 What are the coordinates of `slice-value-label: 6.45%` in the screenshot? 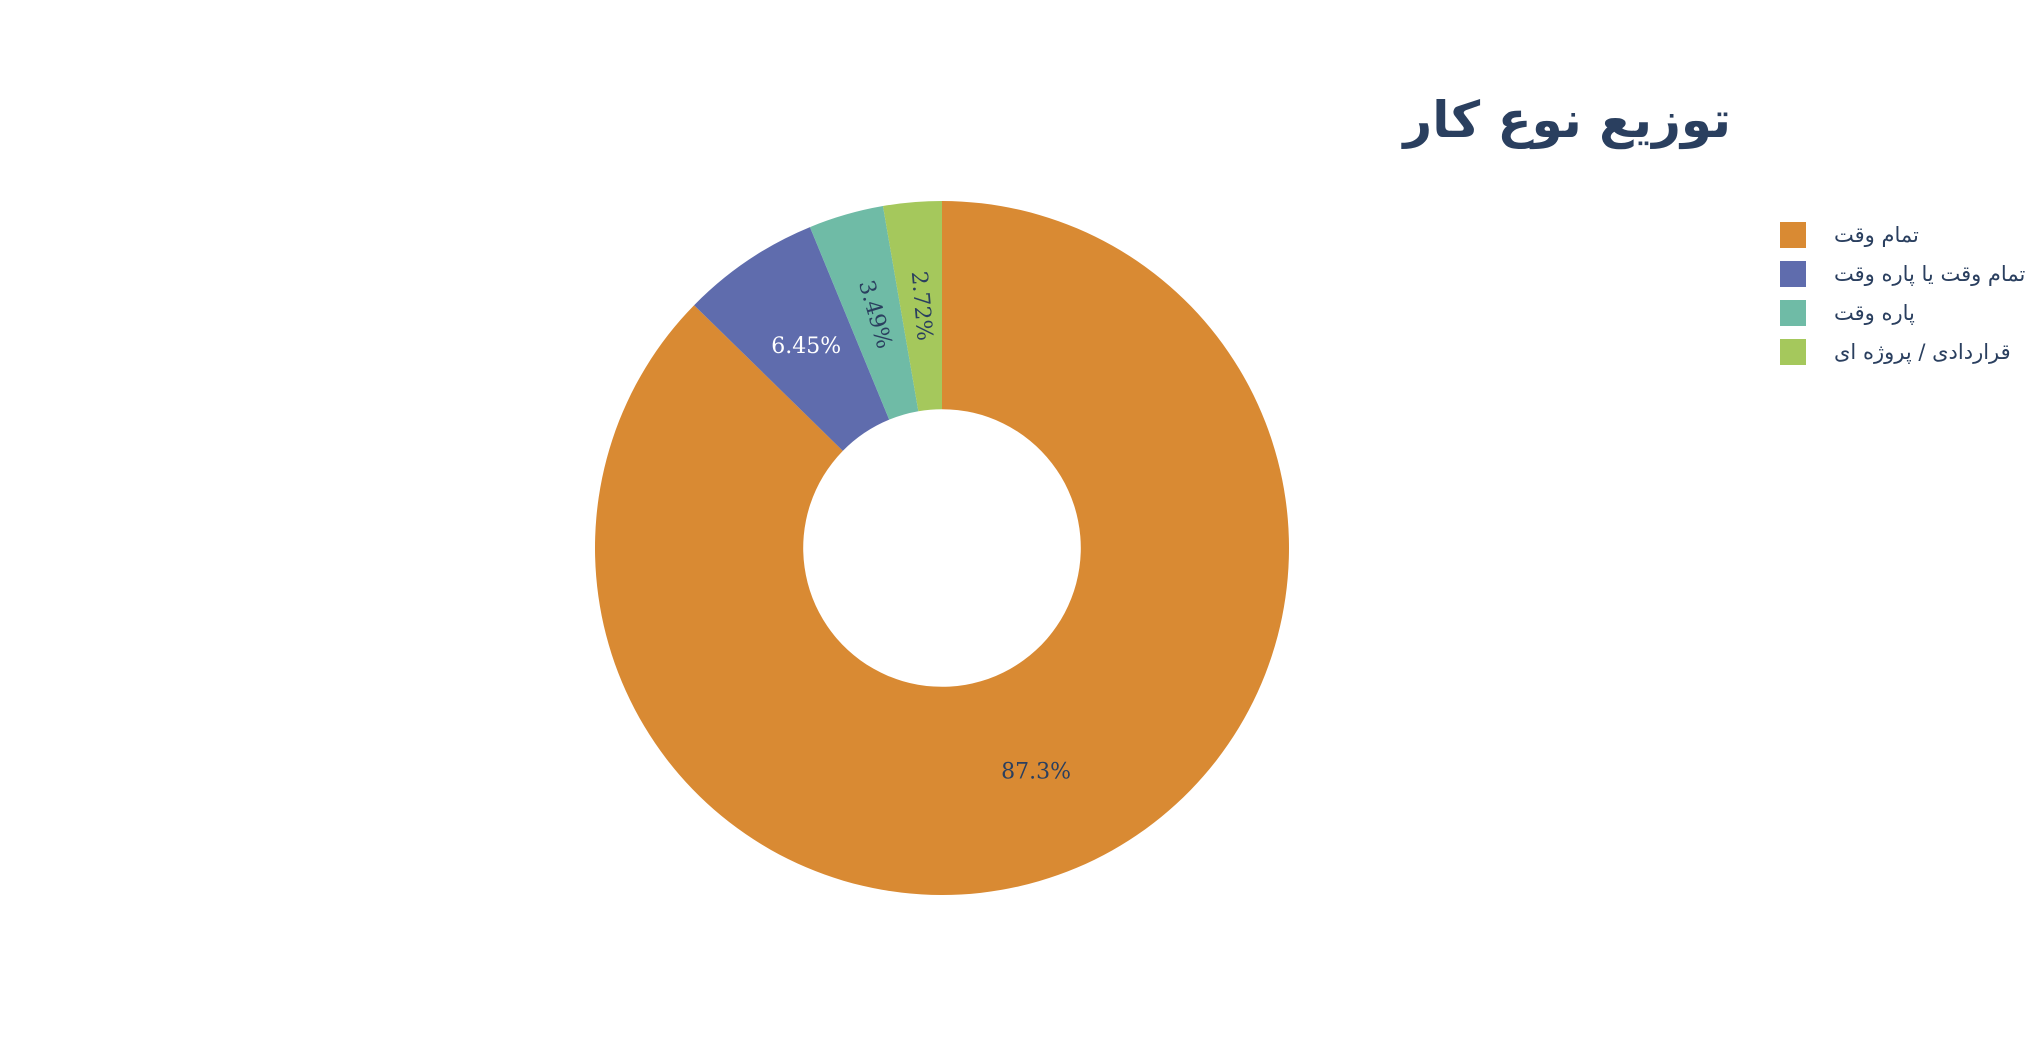 It's located at (806, 346).